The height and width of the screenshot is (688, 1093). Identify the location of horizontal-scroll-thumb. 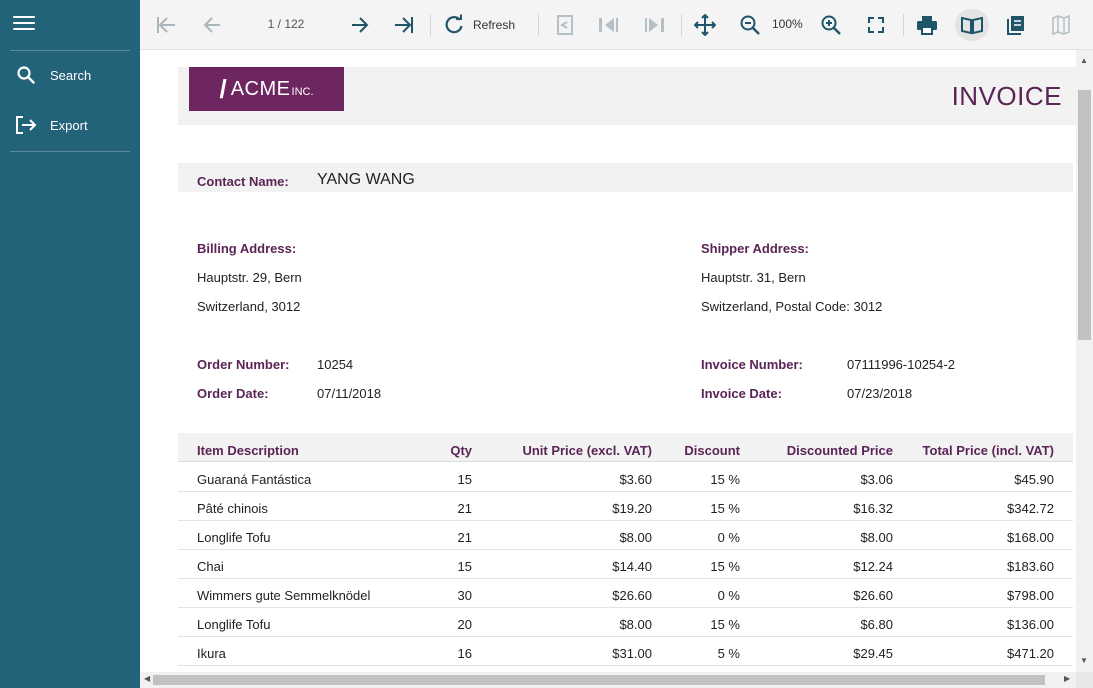
(599, 680).